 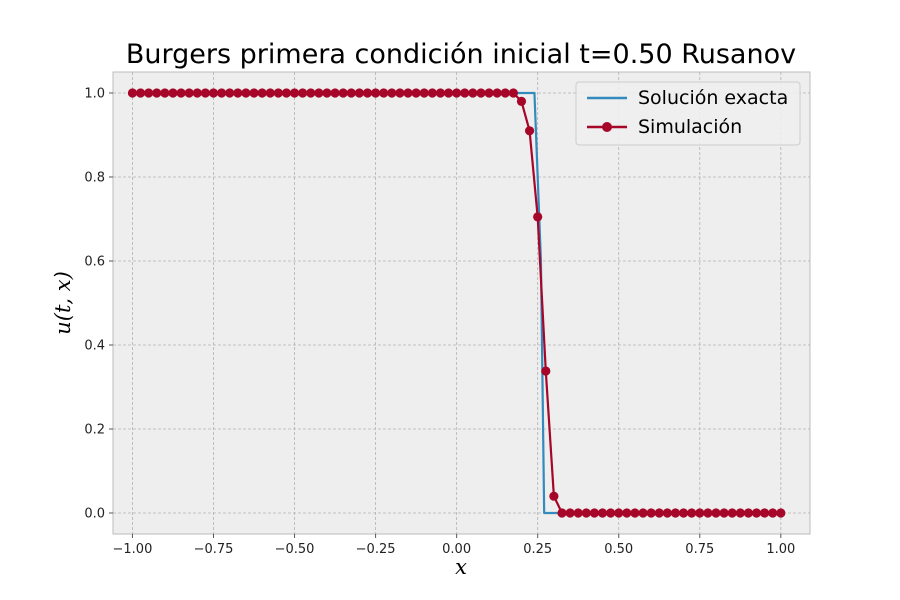 What do you see at coordinates (98, 304) in the screenshot?
I see `y-axis-ticks: 0.0 0.2 0.4 0.6 0.8 1.0` at bounding box center [98, 304].